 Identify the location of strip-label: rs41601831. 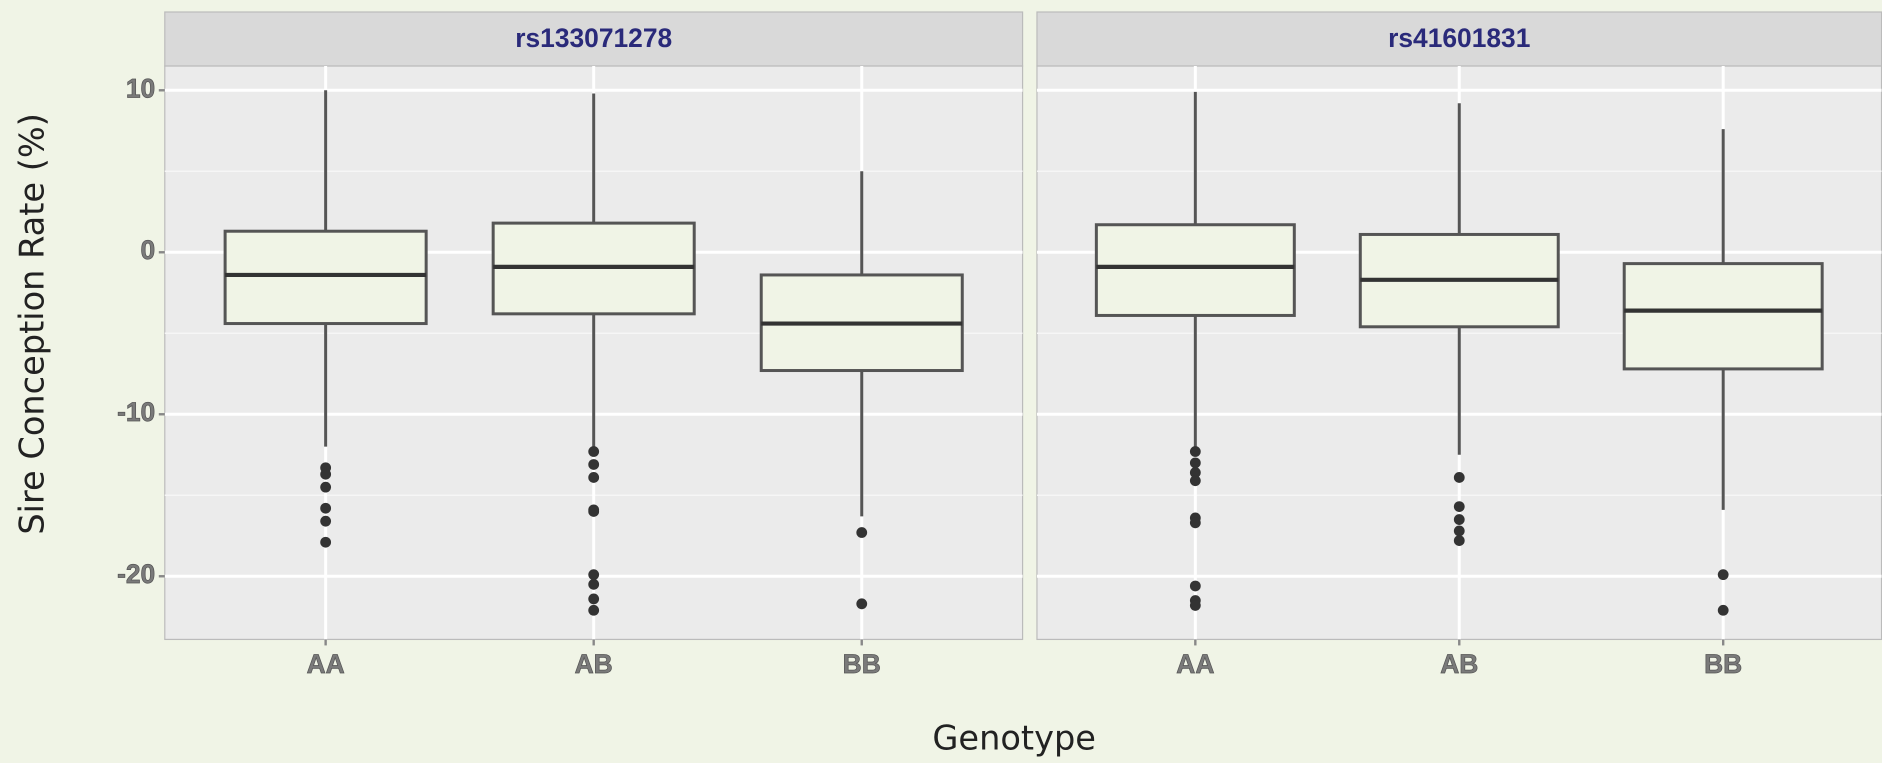
(1459, 38).